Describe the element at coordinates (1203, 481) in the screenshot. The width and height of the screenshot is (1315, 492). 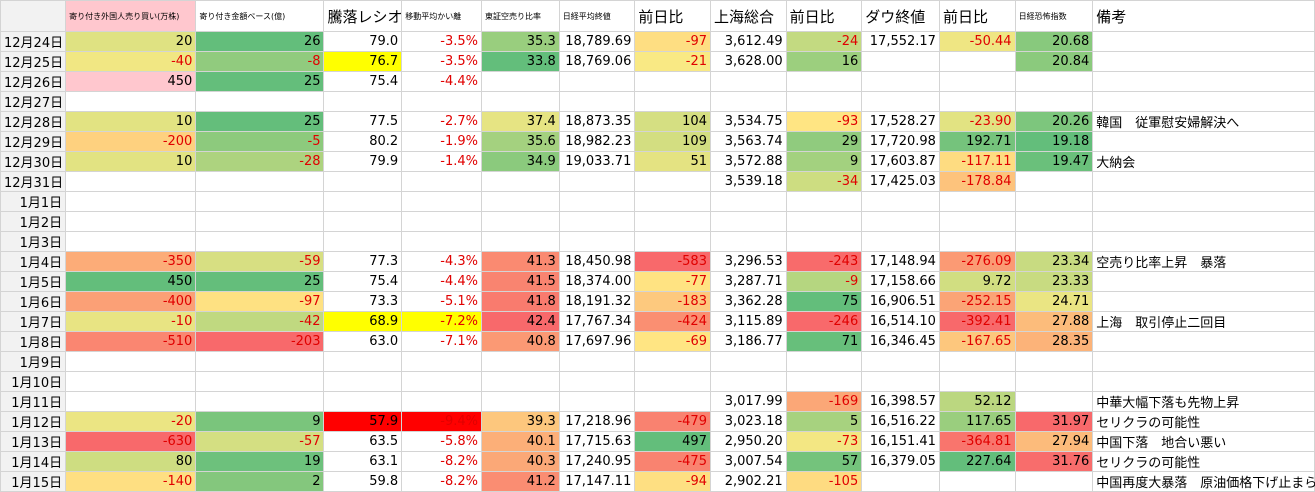
I see `note-cell: 中国再度大暴落 原油価格下げ止まら` at that location.